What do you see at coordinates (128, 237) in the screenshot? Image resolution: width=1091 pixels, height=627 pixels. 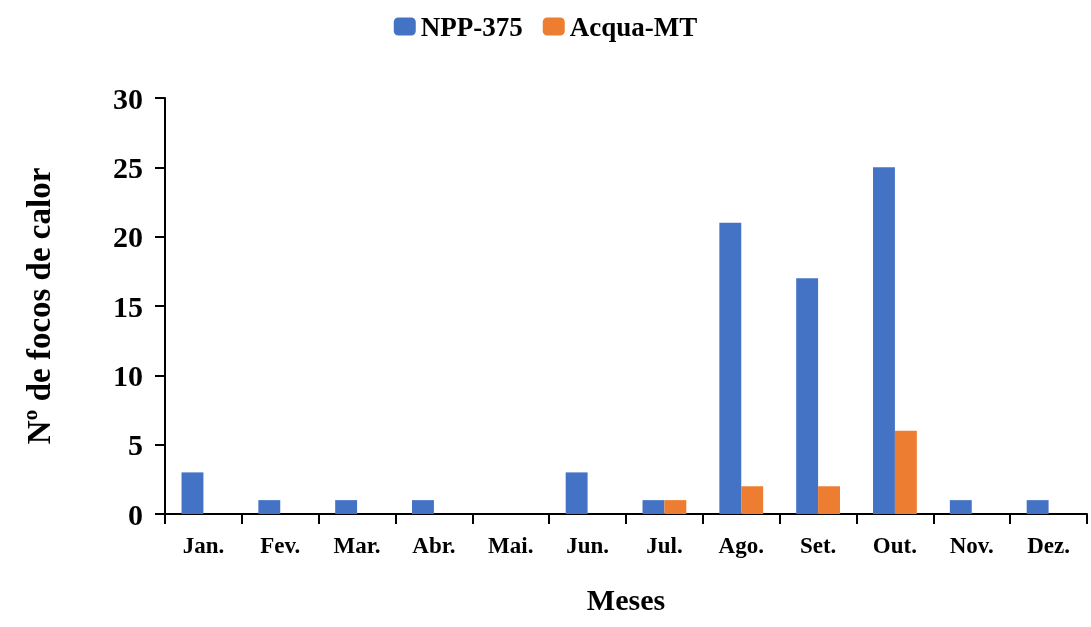 I see `y-tick-label: 20` at bounding box center [128, 237].